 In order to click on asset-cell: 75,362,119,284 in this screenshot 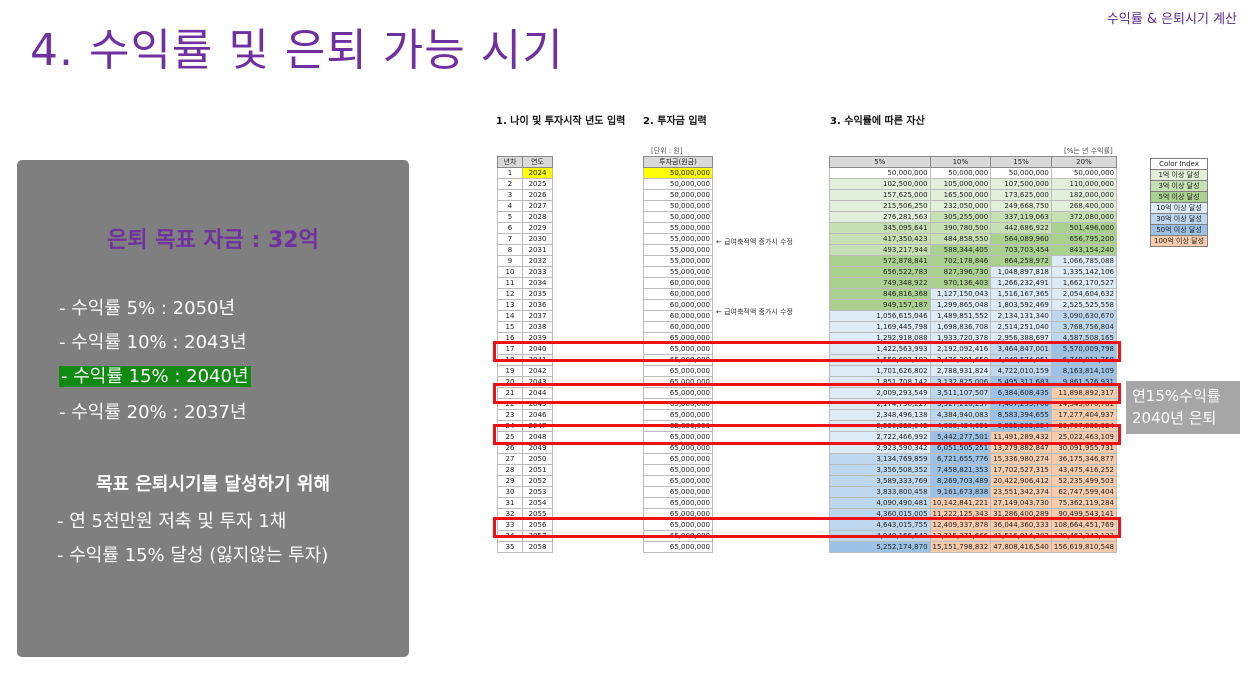, I will do `click(1084, 503)`.